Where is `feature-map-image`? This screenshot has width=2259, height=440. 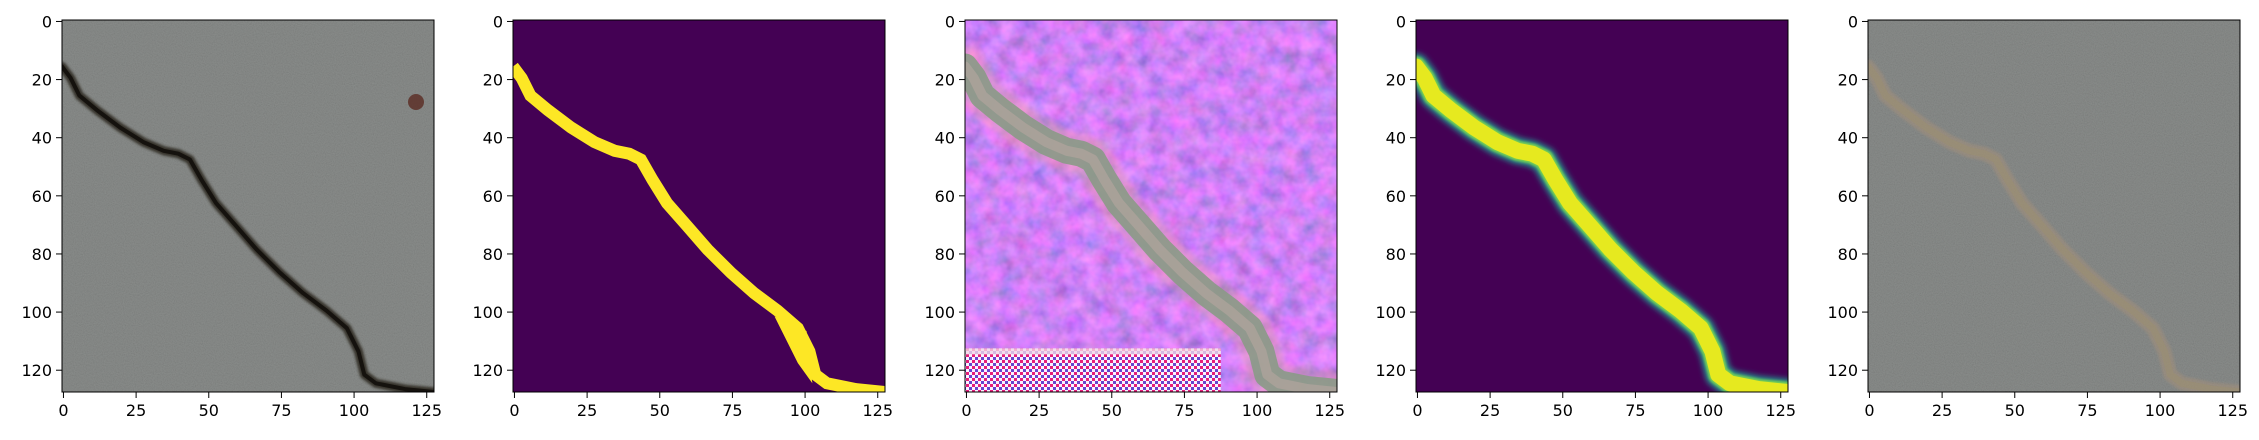 feature-map-image is located at coordinates (1151, 206).